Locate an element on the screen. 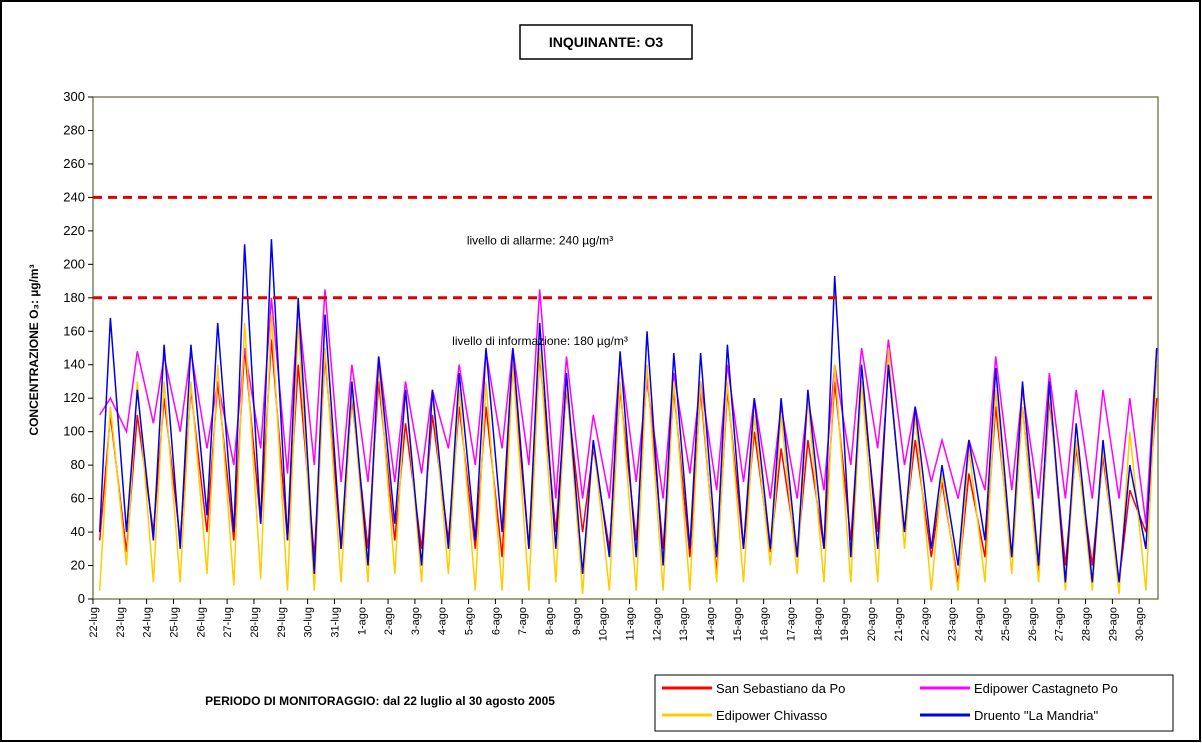  x-tick-label: 29-ago is located at coordinates (1113, 624).